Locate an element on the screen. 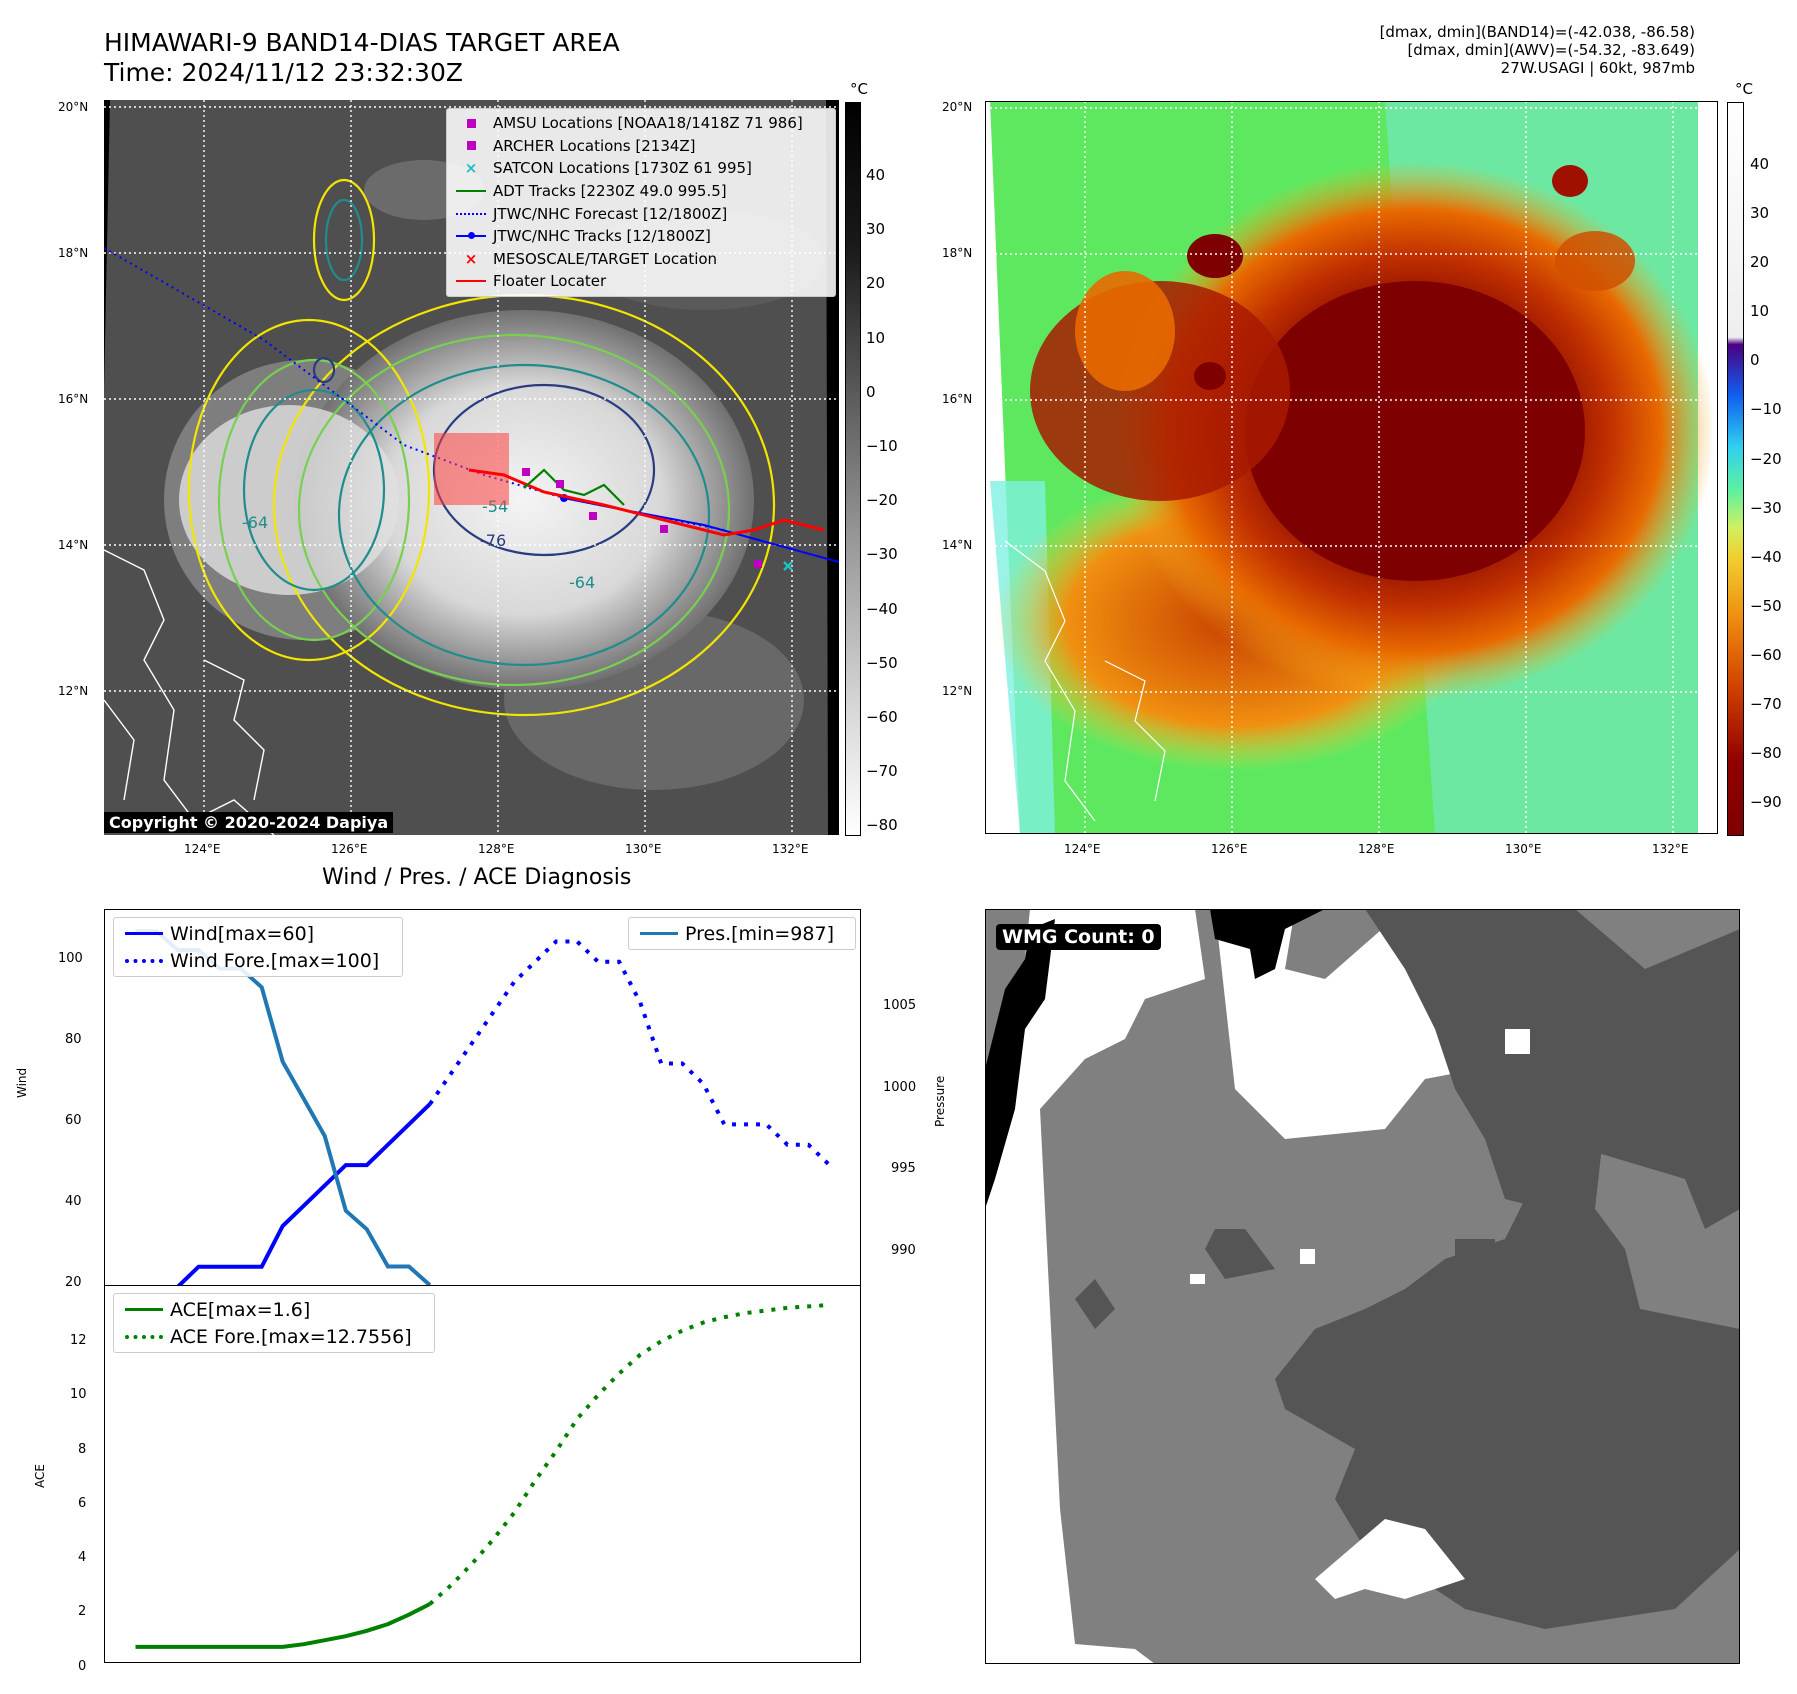 This screenshot has width=1797, height=1694. colorbar-left is located at coordinates (853, 469).